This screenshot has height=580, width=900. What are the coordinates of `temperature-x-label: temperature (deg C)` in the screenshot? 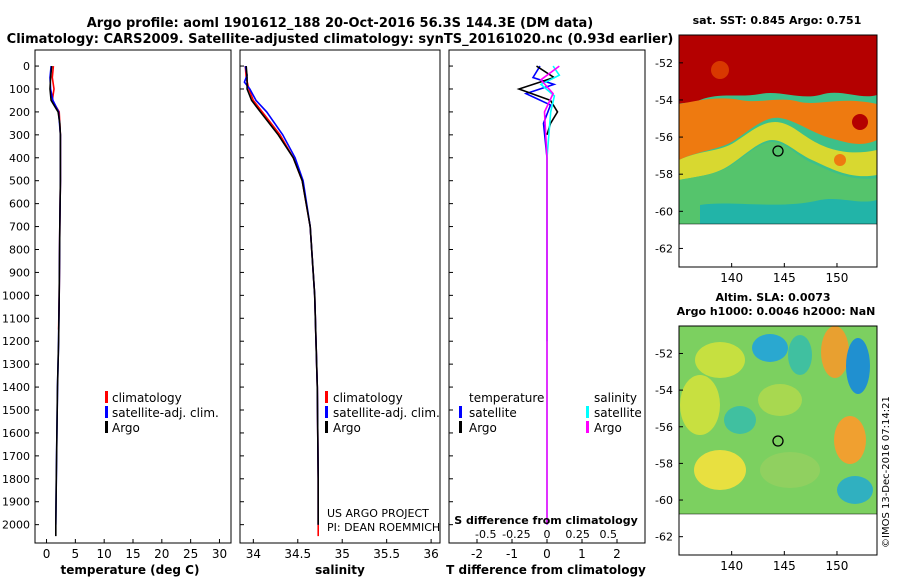 It's located at (130, 570).